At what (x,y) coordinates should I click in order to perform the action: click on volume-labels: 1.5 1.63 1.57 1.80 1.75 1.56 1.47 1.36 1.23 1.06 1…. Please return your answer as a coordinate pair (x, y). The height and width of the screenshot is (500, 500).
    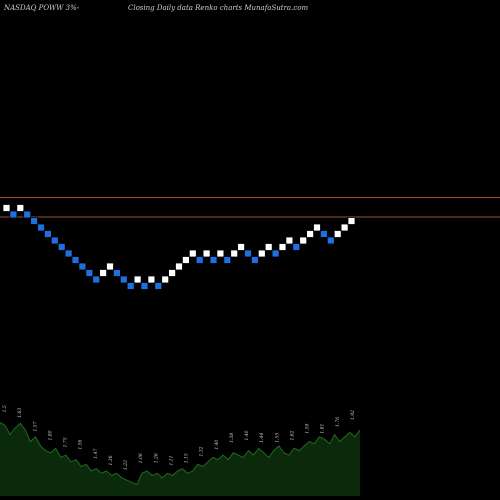
    Looking at the image, I should click on (179, 437).